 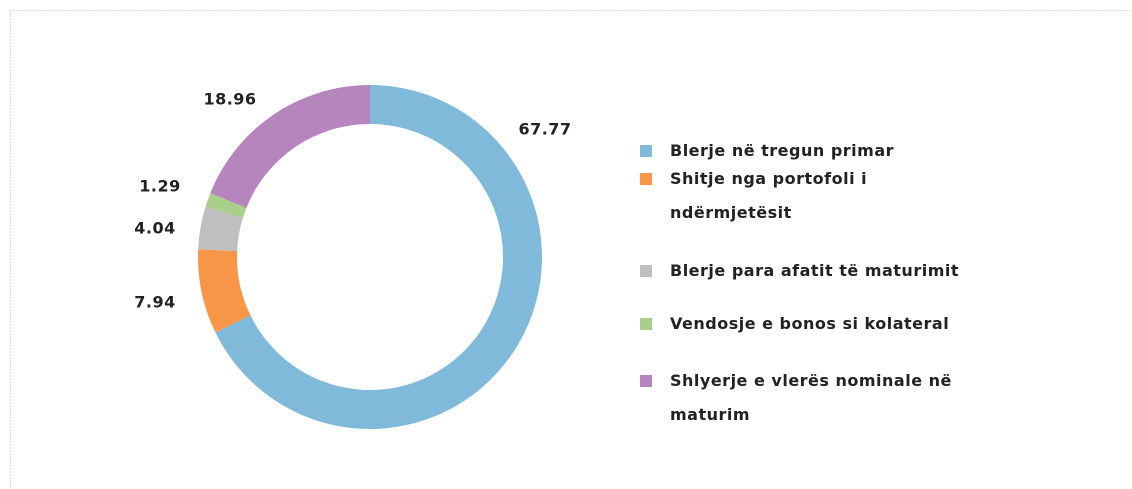 I want to click on legend-label: Vendosje e bonos si kolateral, so click(x=810, y=323).